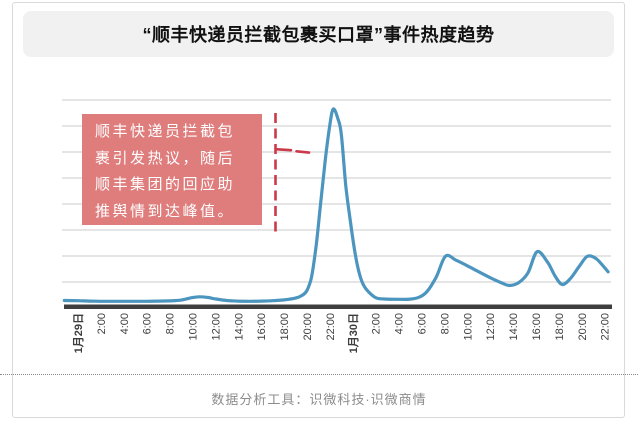  What do you see at coordinates (292, 175) in the screenshot?
I see `annotation-pointer-dashes` at bounding box center [292, 175].